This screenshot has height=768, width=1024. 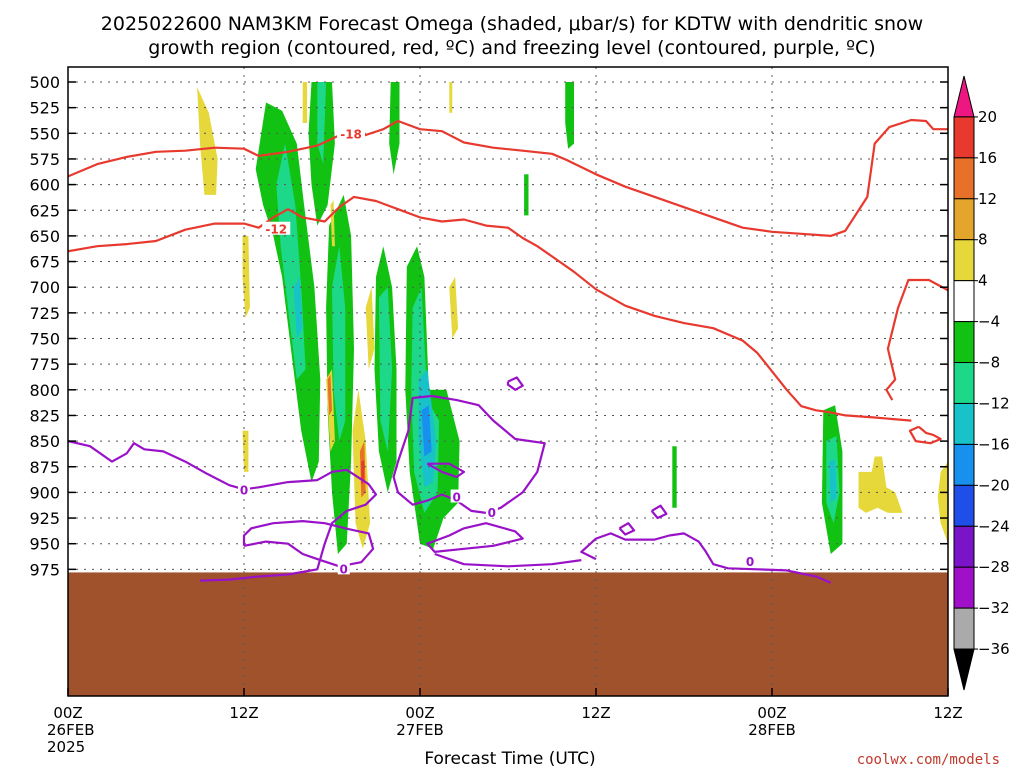 What do you see at coordinates (44, 287) in the screenshot?
I see `y-tick-label-700: 700` at bounding box center [44, 287].